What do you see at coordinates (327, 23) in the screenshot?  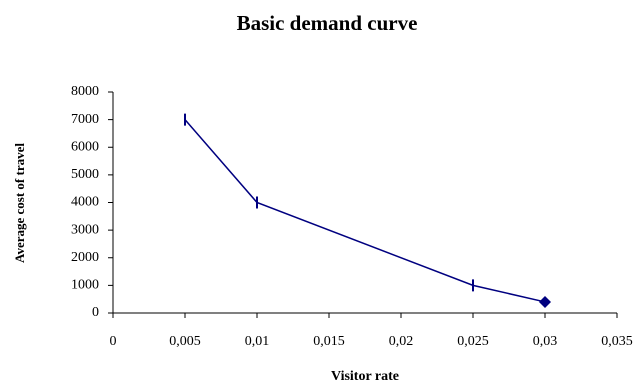 I see `chart-title: Basic demand curve` at bounding box center [327, 23].